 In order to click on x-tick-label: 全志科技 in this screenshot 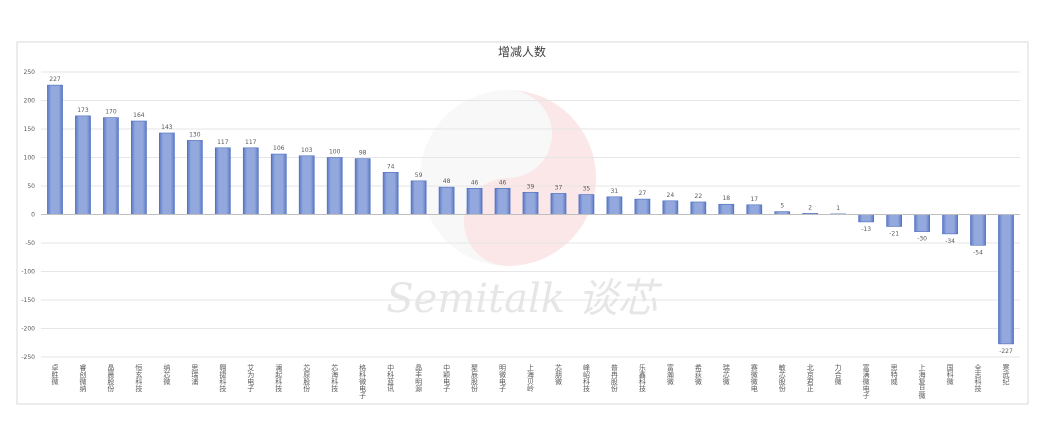, I will do `click(978, 378)`.